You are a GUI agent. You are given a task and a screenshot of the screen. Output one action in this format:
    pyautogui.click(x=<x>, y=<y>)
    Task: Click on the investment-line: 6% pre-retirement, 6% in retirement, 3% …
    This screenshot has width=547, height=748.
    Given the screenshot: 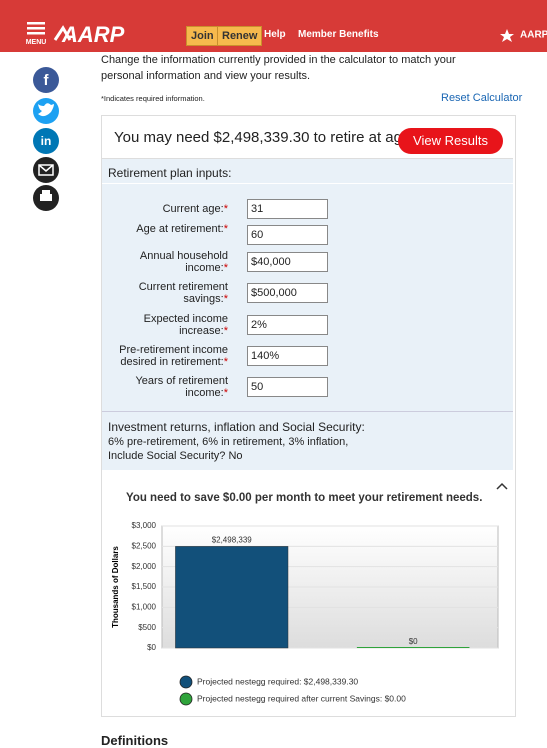 What is the action you would take?
    pyautogui.click(x=228, y=442)
    